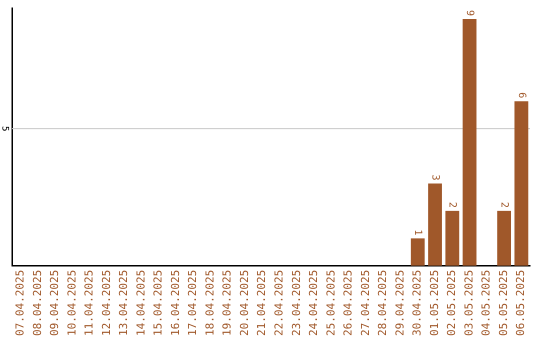 This screenshot has height=340, width=540. Describe the element at coordinates (123, 303) in the screenshot. I see `x-tick-label: 13.04.2025` at that location.